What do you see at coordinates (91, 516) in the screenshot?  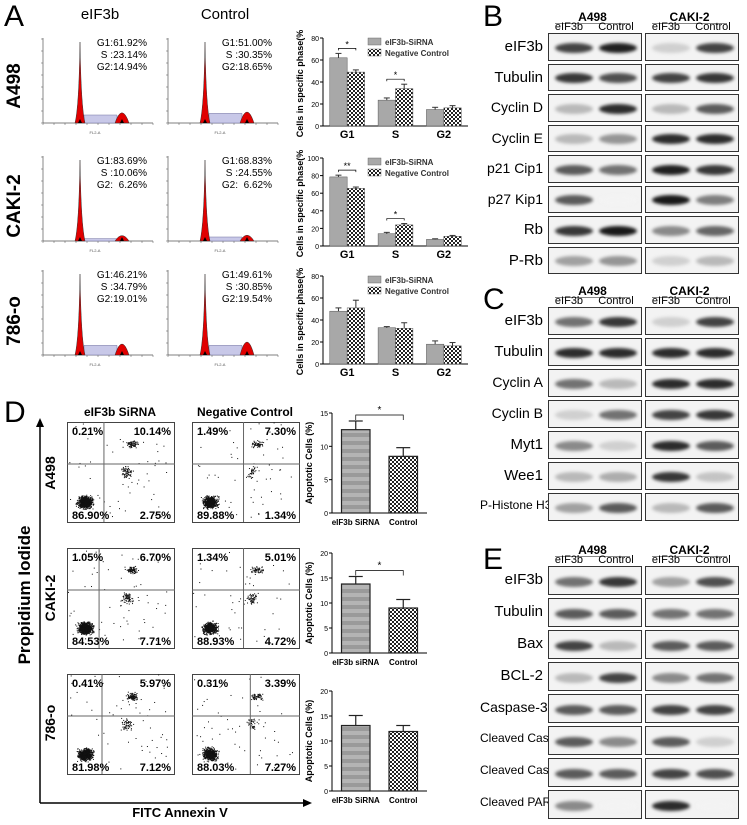 I see `quadrant-ll-value: 86.90%` at bounding box center [91, 516].